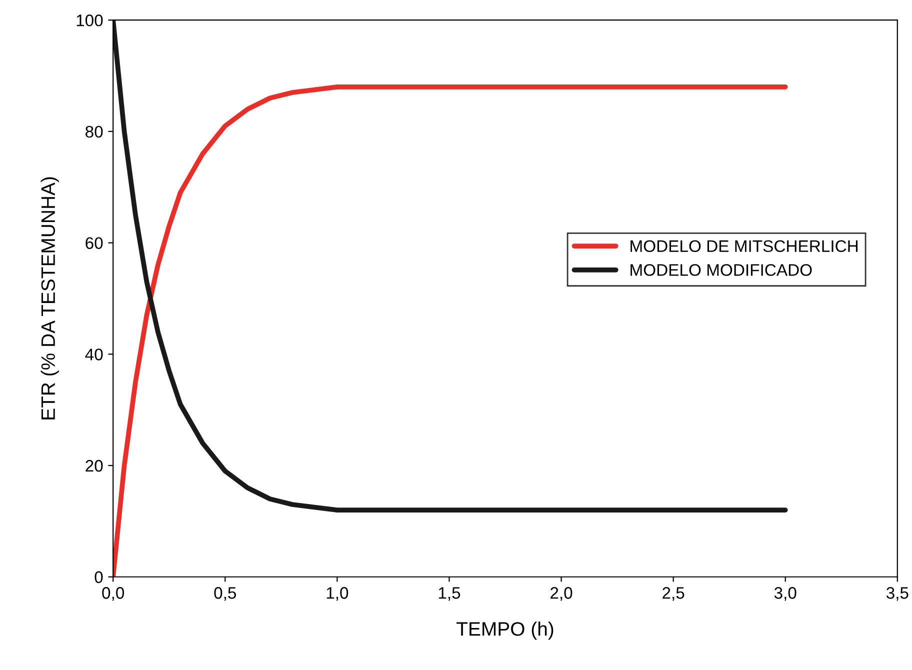 The image size is (912, 670). Describe the element at coordinates (673, 594) in the screenshot. I see `x-tick-label: 2,5` at that location.